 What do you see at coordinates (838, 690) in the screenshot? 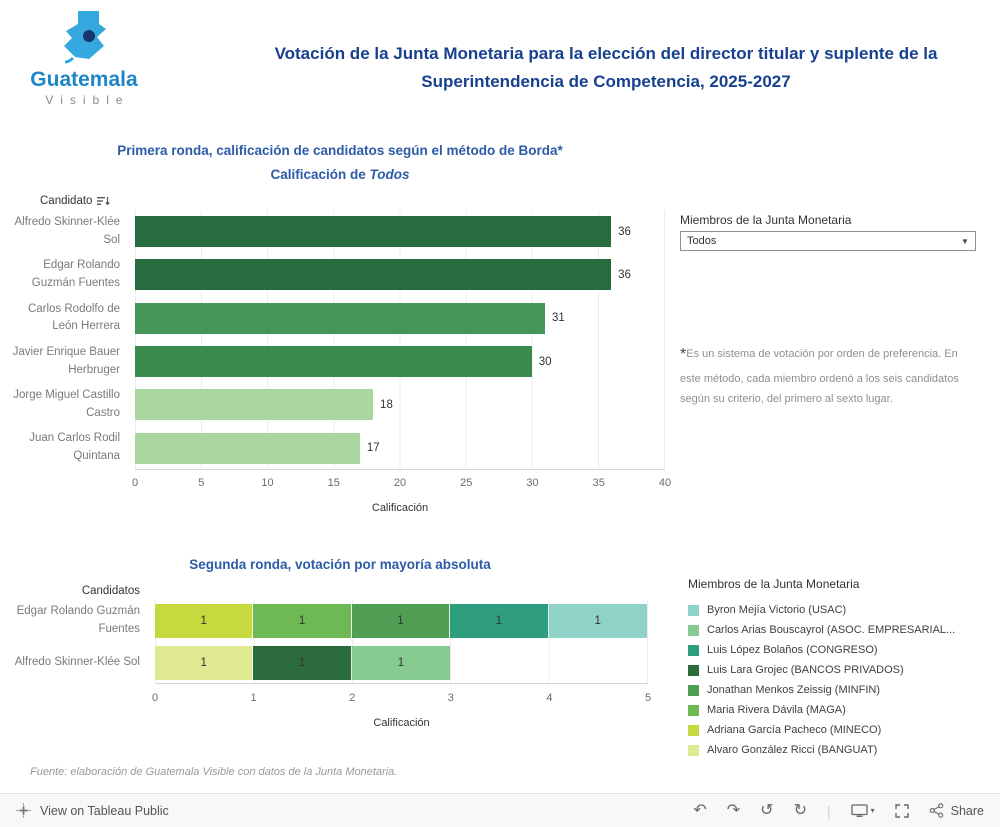
I see `legend-item: Jonathan Menkos Zeissig (MINFIN)` at bounding box center [838, 690].